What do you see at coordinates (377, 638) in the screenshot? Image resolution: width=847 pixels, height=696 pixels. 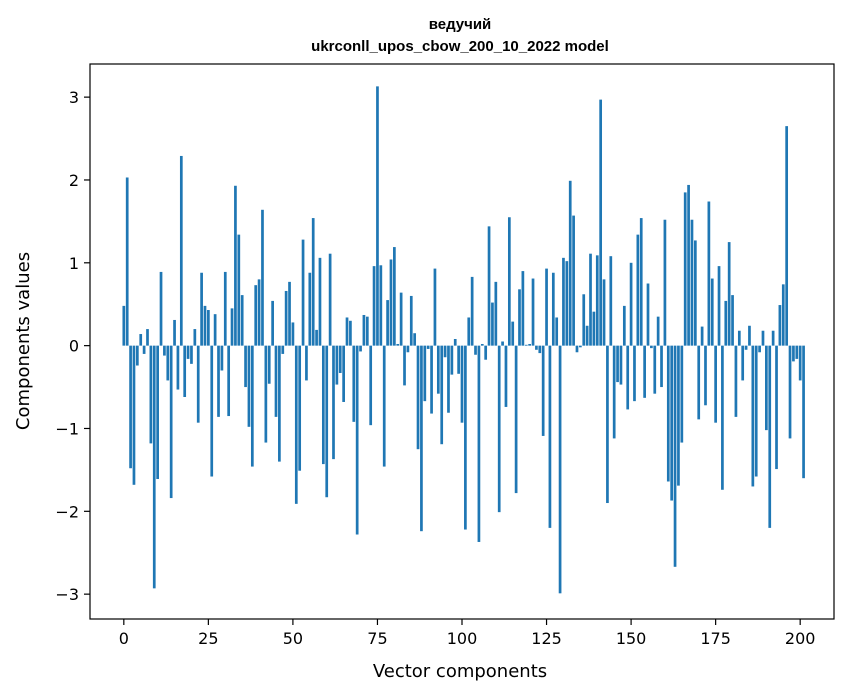 I see `x-tick-label: 75` at bounding box center [377, 638].